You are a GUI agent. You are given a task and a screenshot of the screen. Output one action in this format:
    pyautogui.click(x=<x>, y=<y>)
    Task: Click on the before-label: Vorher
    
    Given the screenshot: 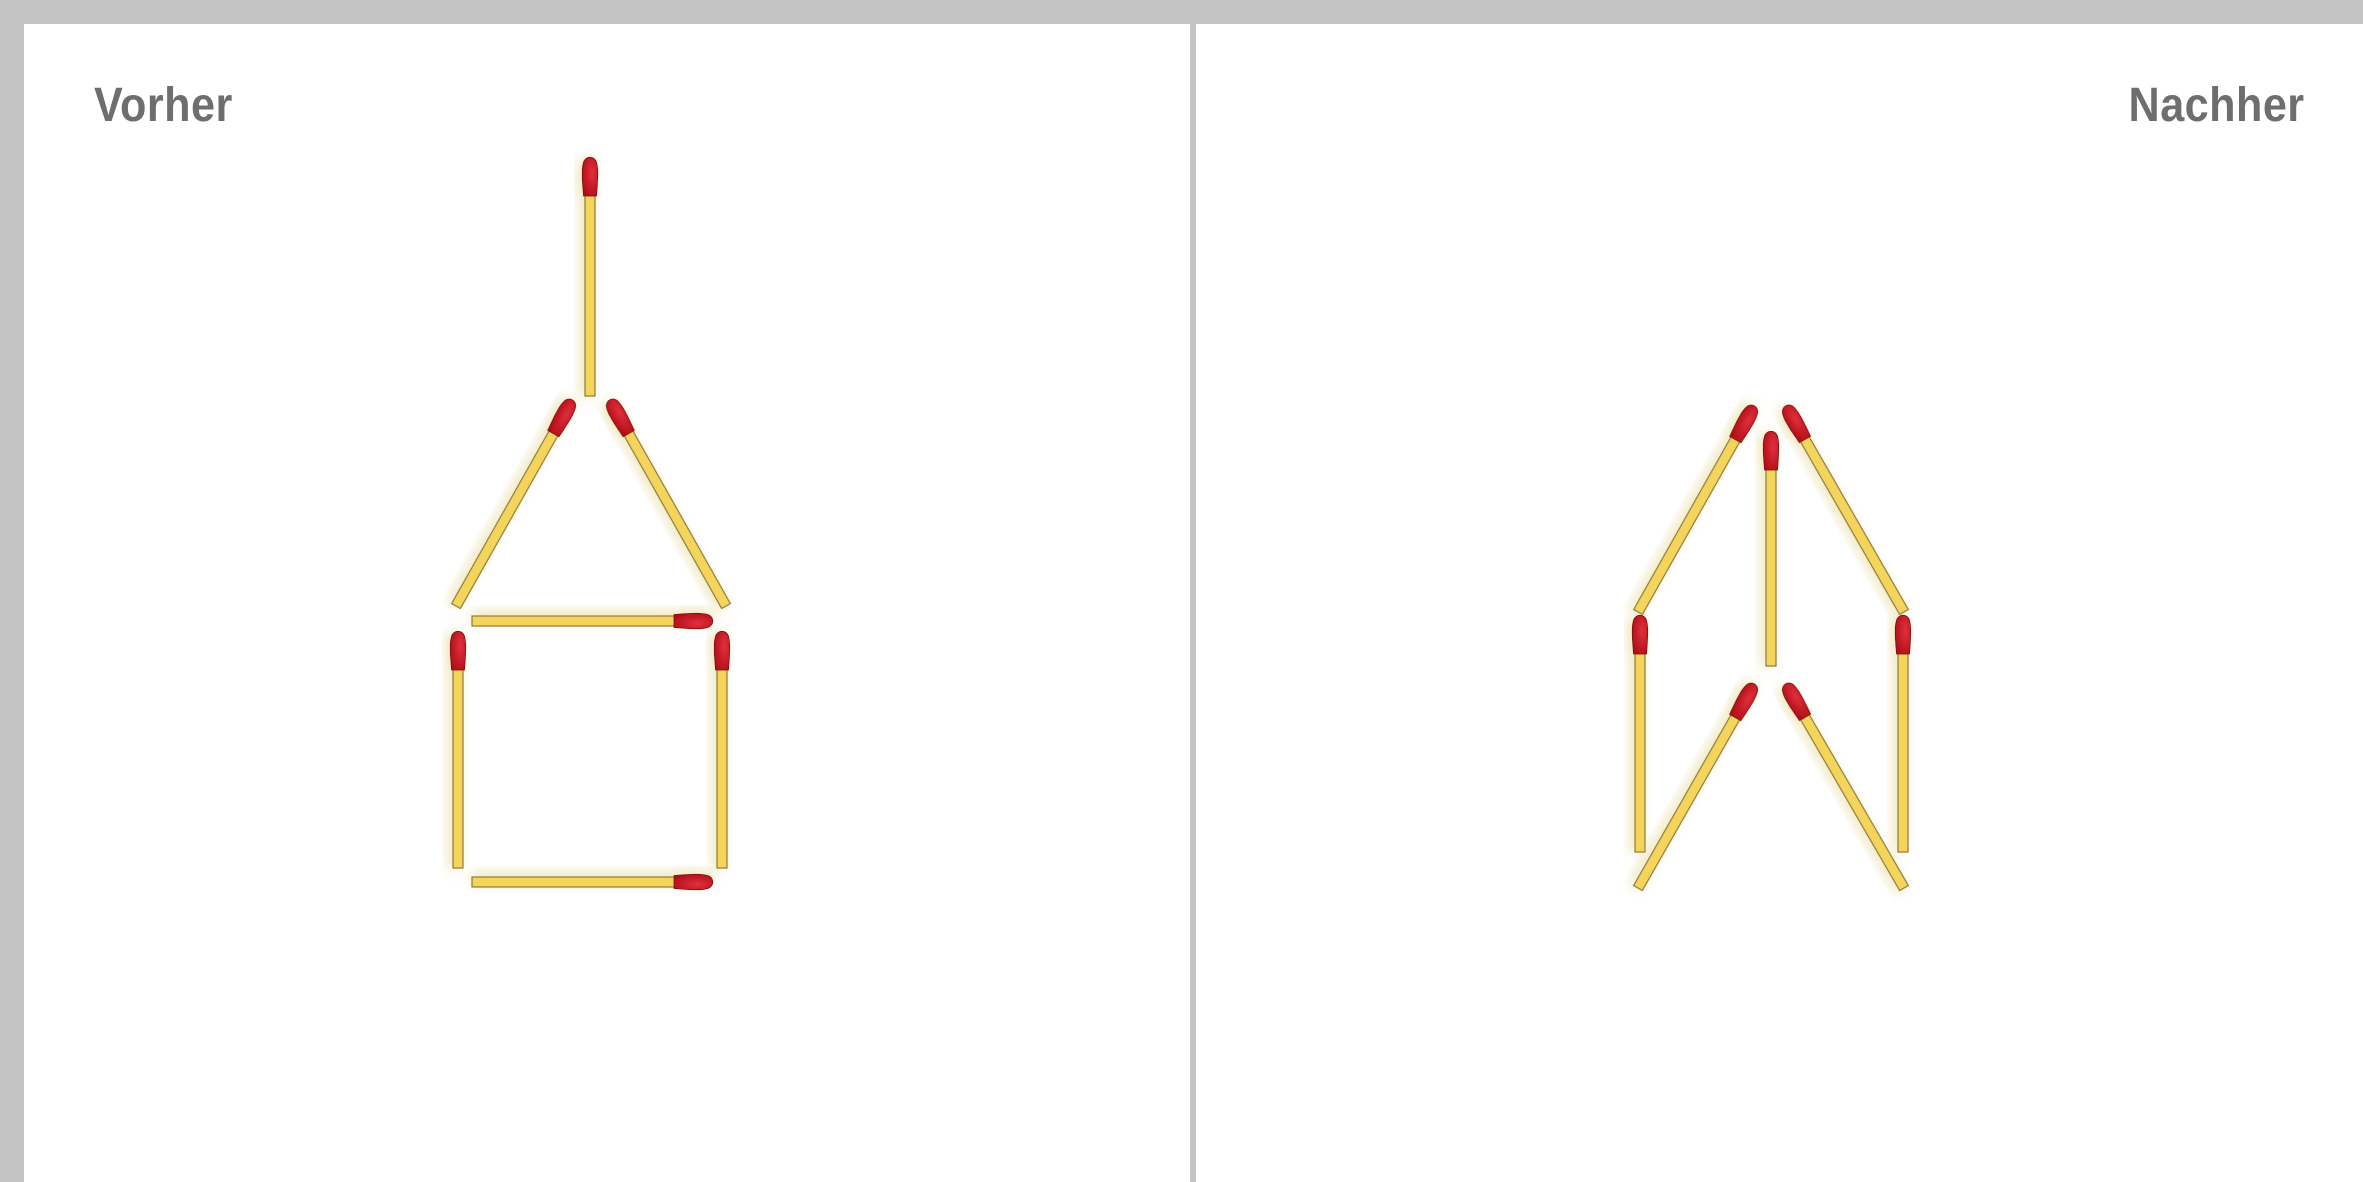 What is the action you would take?
    pyautogui.click(x=163, y=105)
    